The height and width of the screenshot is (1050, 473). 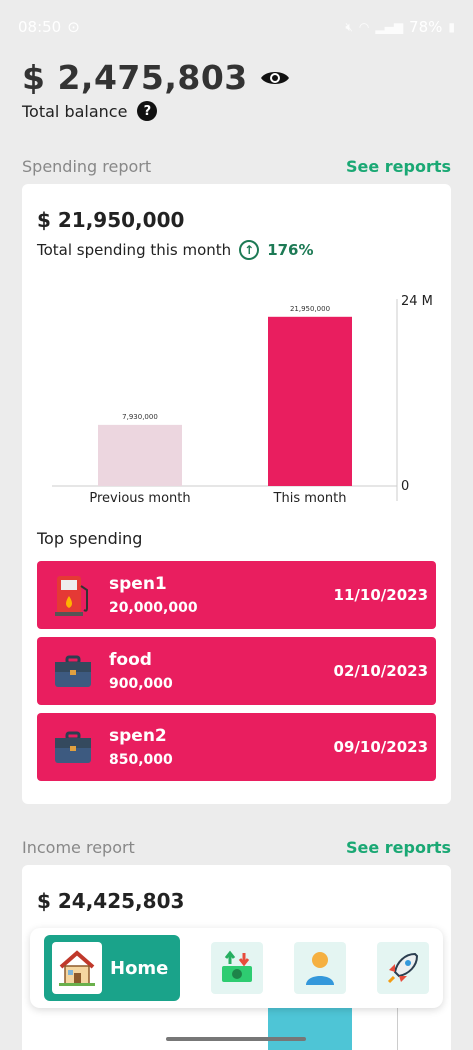 What do you see at coordinates (153, 608) in the screenshot?
I see `spending-item-amount: 20,000,000` at bounding box center [153, 608].